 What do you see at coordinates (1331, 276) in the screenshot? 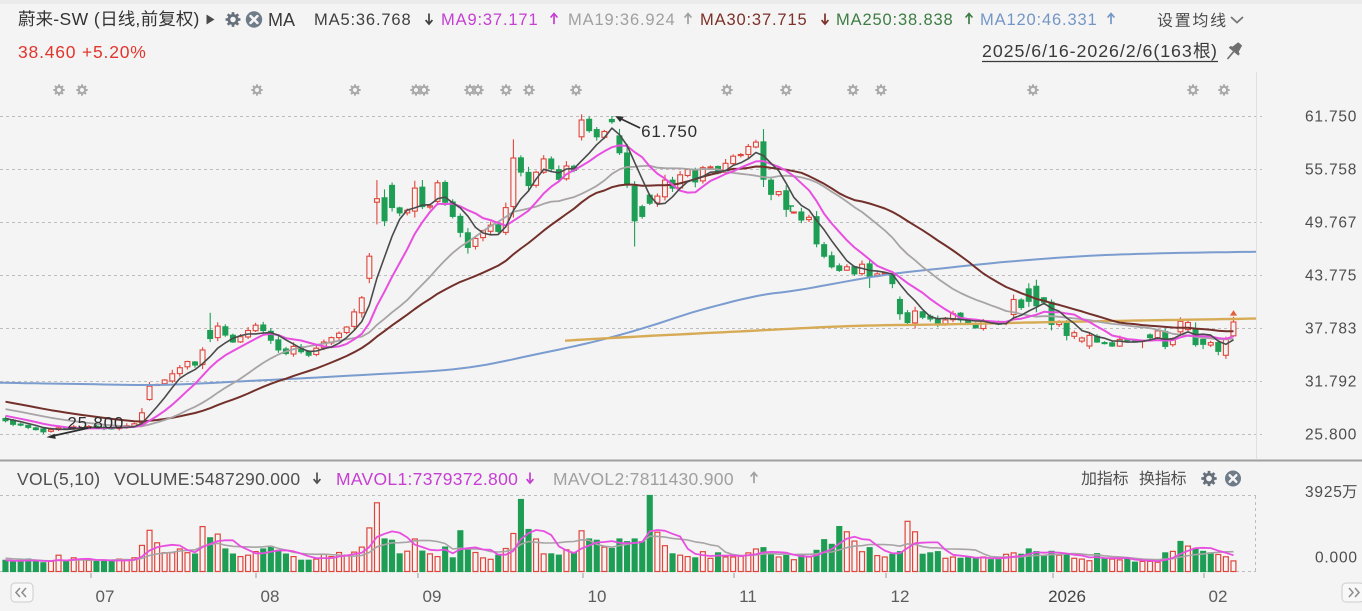
I see `svg-text: 43.775` at bounding box center [1331, 276].